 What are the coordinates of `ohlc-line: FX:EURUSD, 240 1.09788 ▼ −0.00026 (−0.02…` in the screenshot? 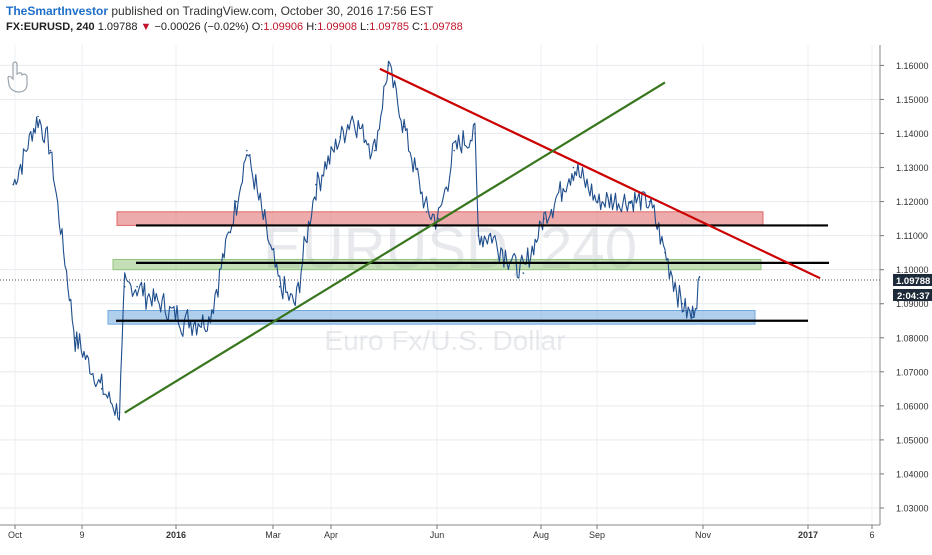 It's located at (234, 27).